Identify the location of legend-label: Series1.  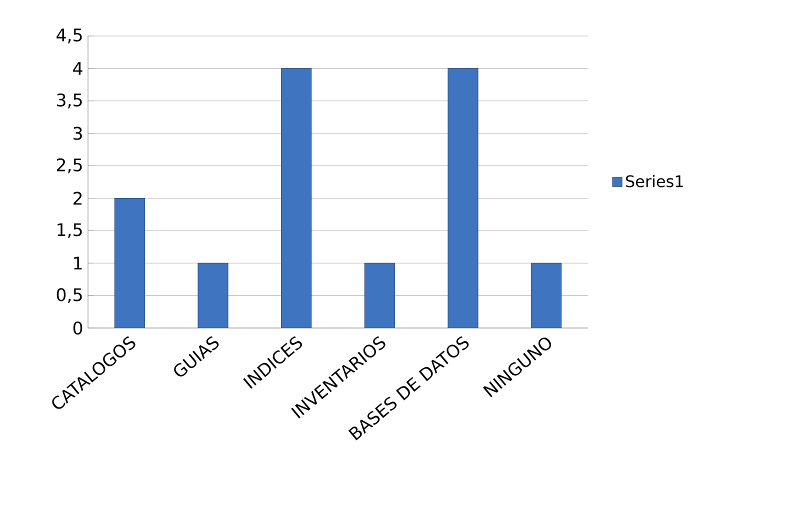
(654, 181).